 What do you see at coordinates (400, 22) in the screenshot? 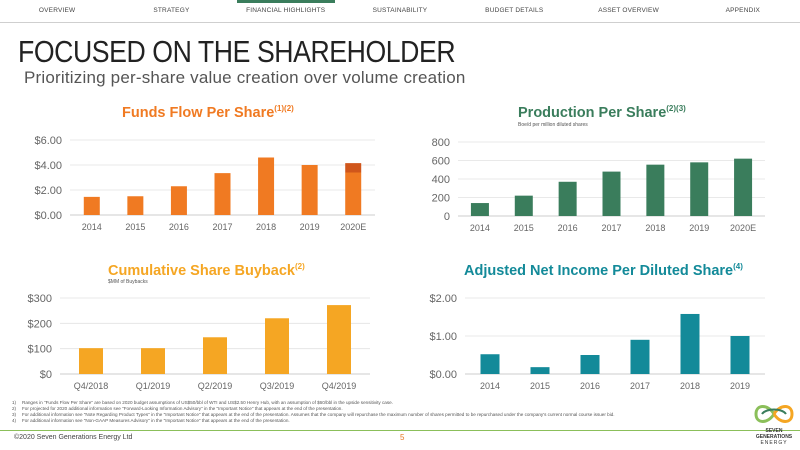
I see `nav-divider` at bounding box center [400, 22].